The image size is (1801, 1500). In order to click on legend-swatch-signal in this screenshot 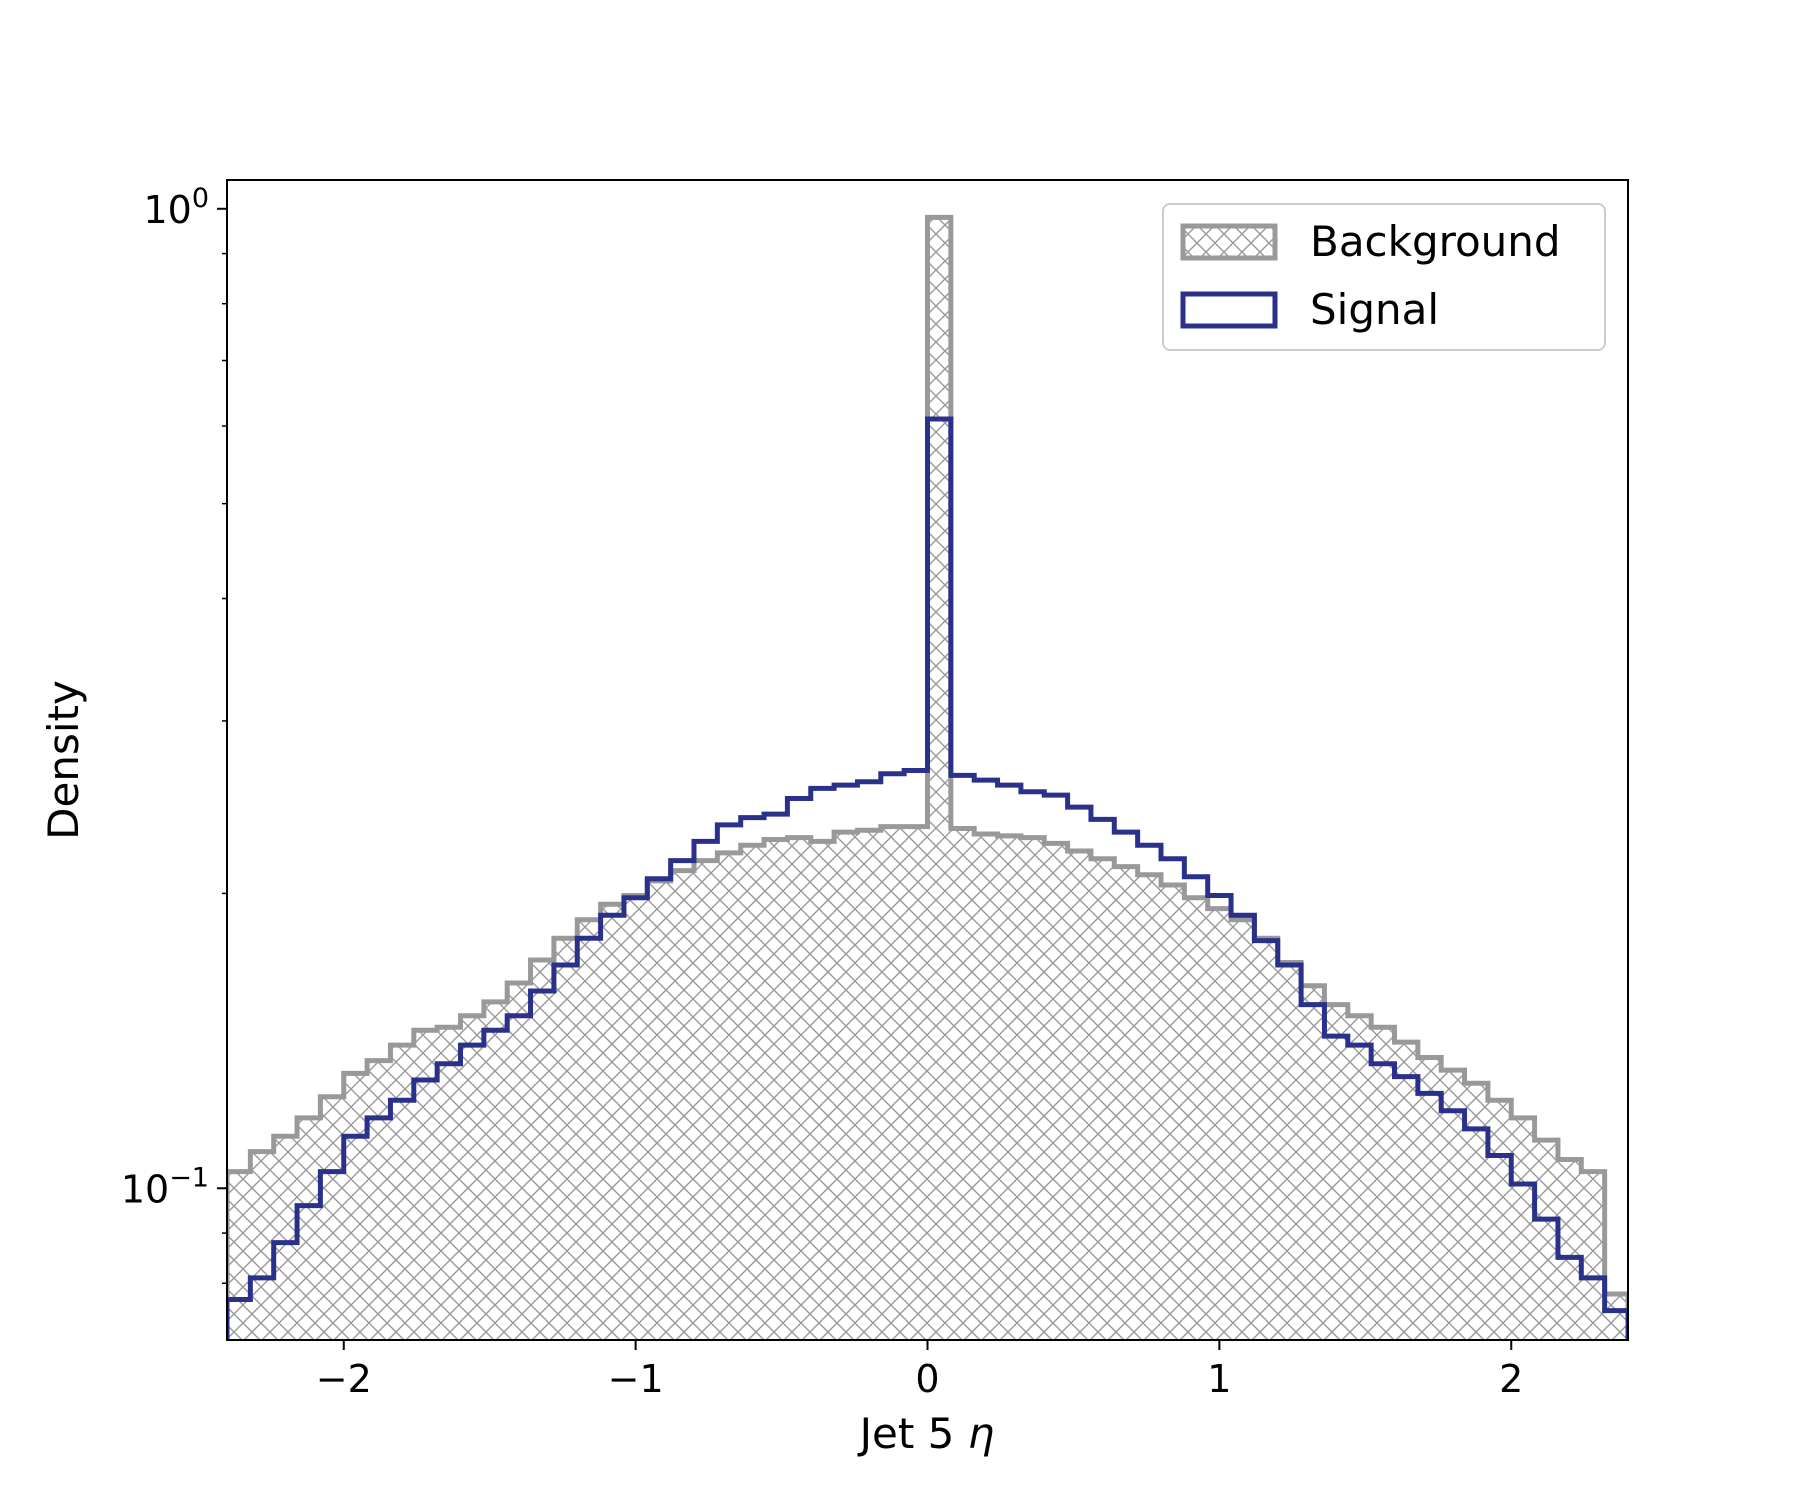, I will do `click(1229, 310)`.